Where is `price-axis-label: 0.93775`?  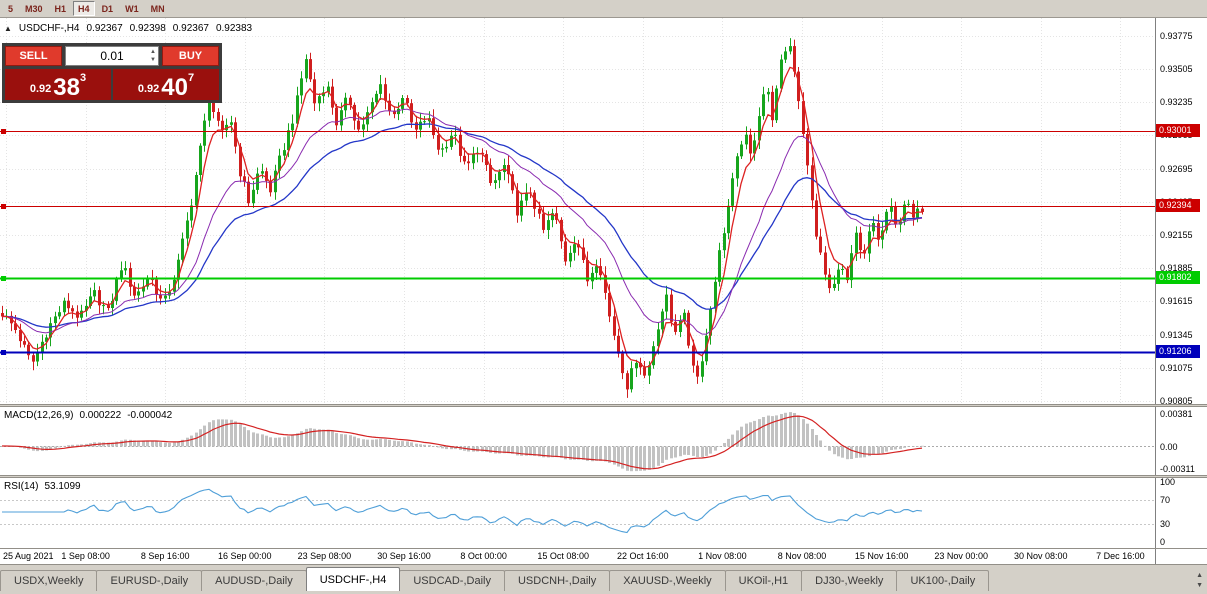
price-axis-label: 0.93775 is located at coordinates (1176, 36).